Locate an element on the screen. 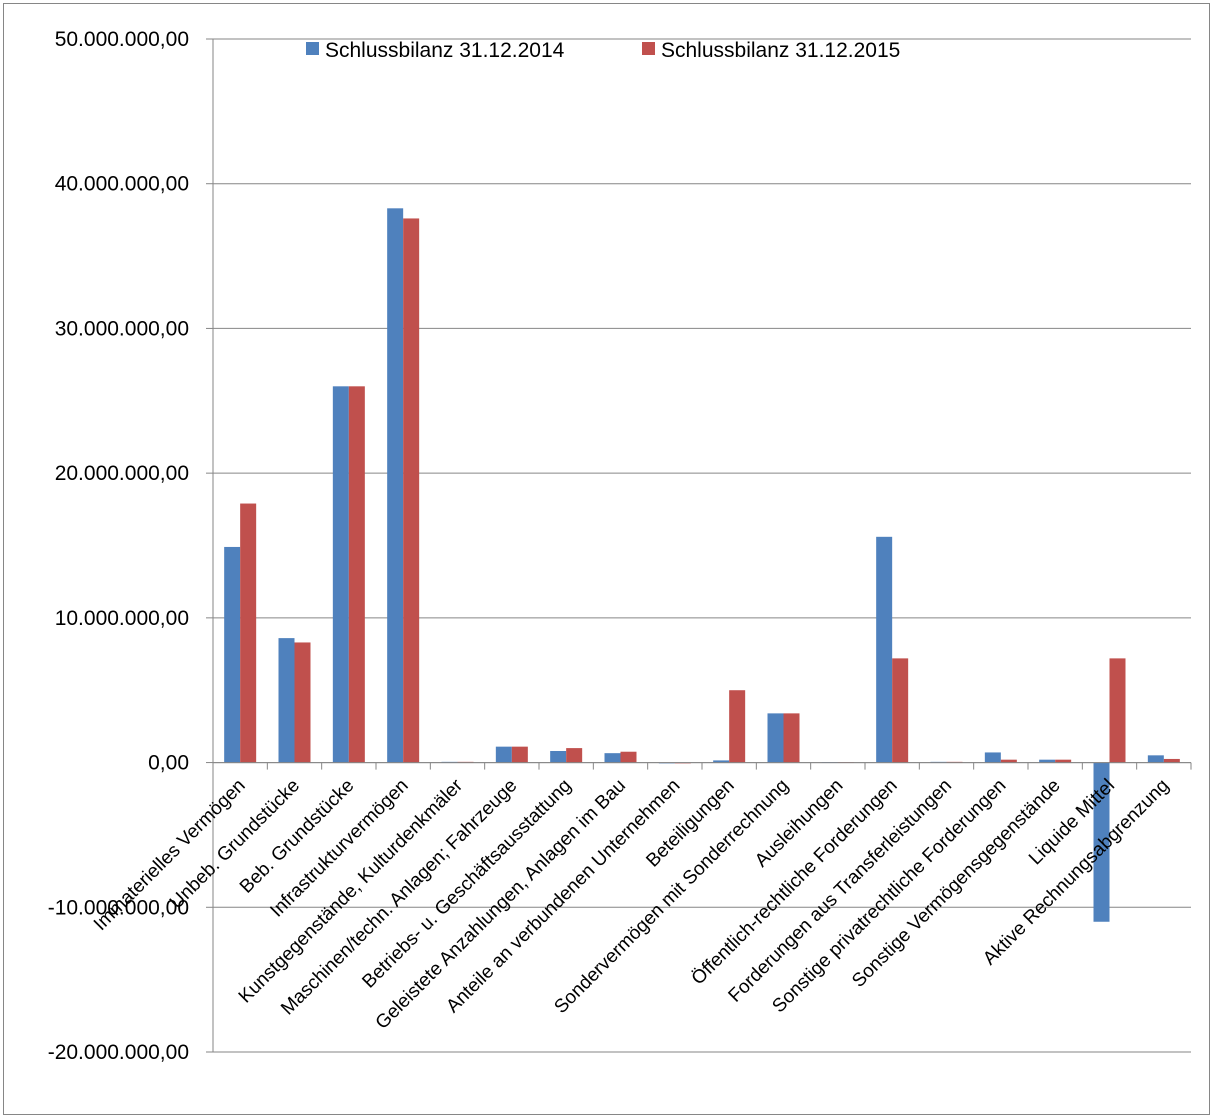 The image size is (1215, 1120). y-tick-label: 40.000.000,00 is located at coordinates (122, 184).